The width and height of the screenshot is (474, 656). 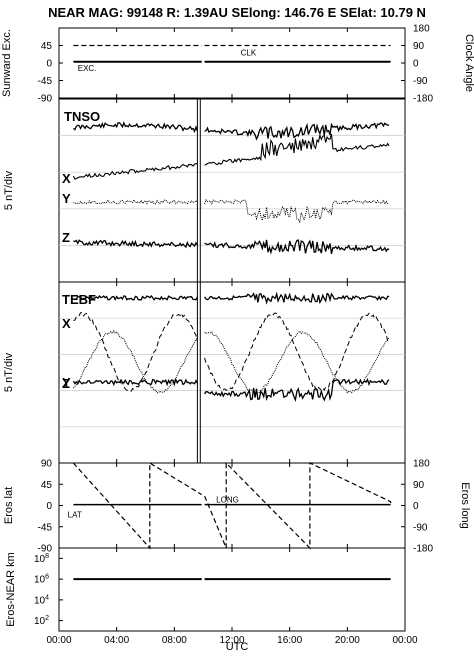 I want to click on x-tick-label: 04:00, so click(x=116, y=640).